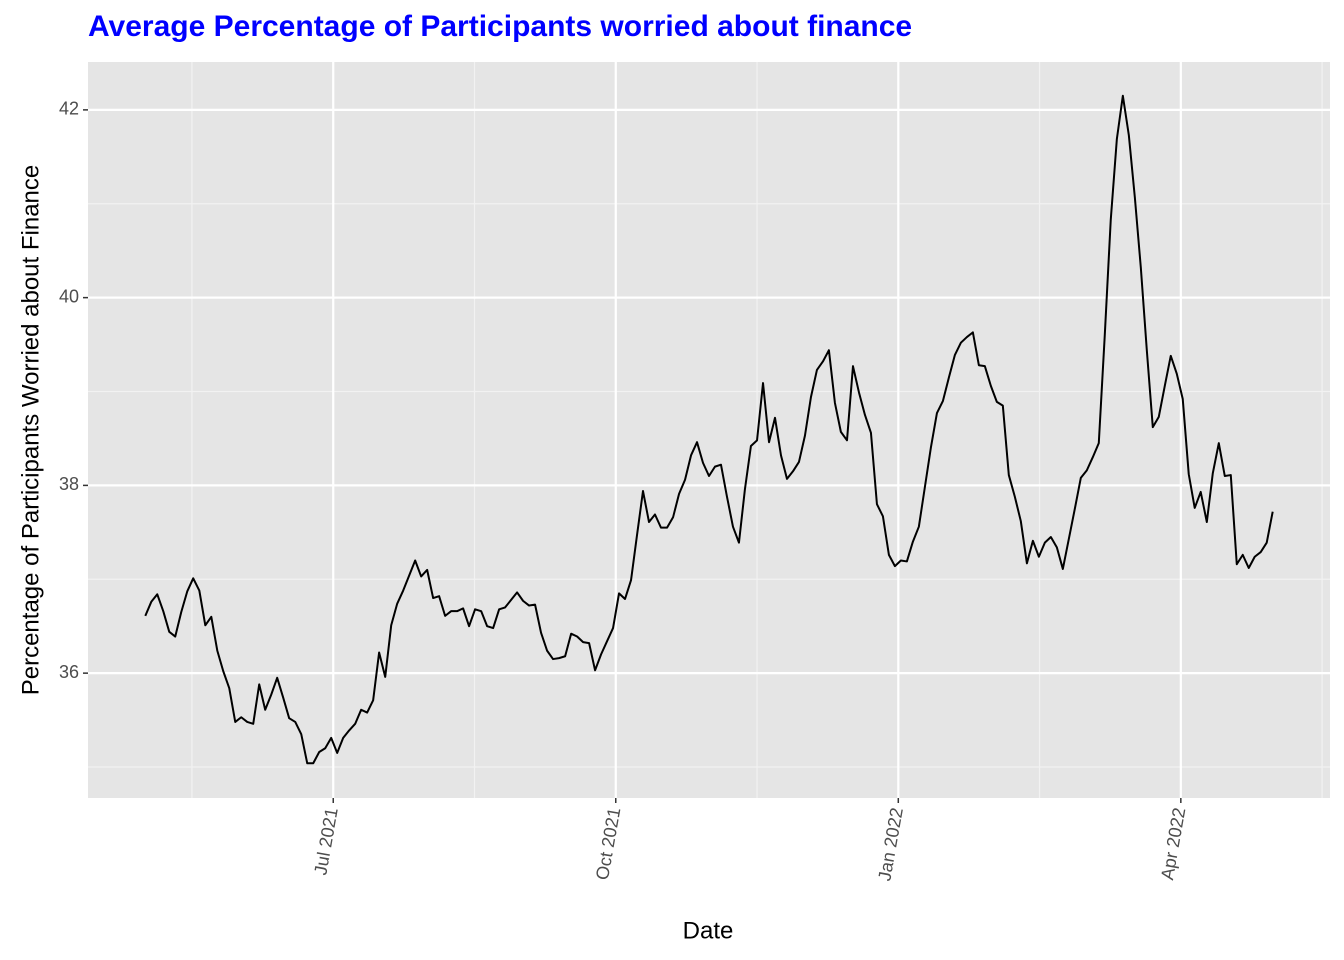 The height and width of the screenshot is (960, 1344). What do you see at coordinates (69, 296) in the screenshot?
I see `y-tick-label: 40` at bounding box center [69, 296].